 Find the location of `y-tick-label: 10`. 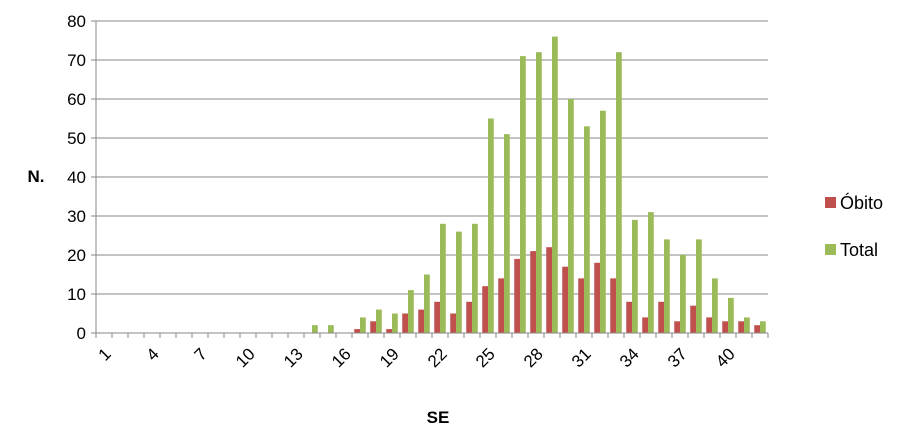

y-tick-label: 10 is located at coordinates (76, 294).